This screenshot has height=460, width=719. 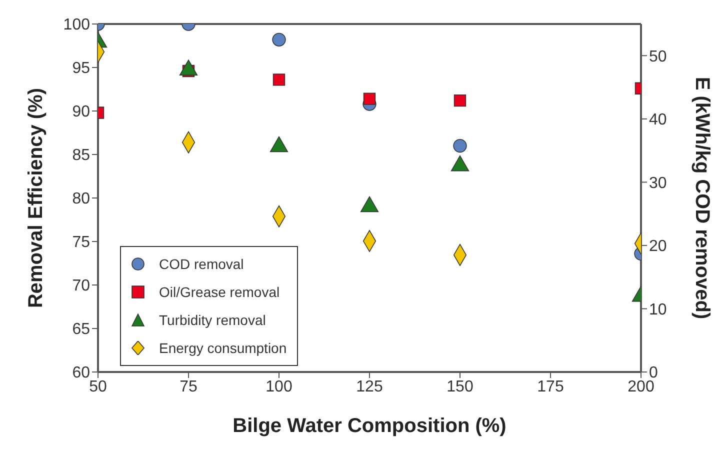 I want to click on y2-tick-label: 10, so click(x=658, y=309).